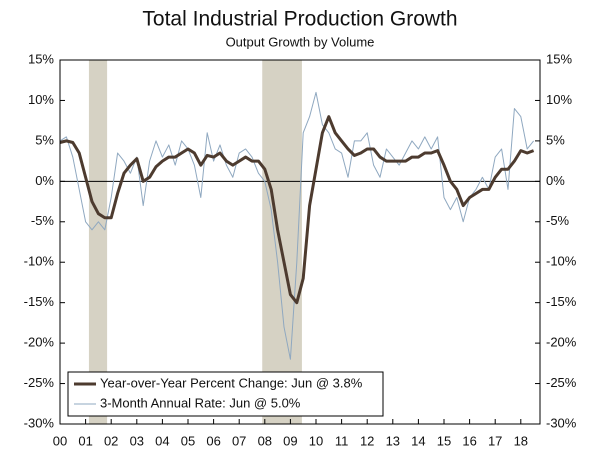 The width and height of the screenshot is (600, 452). Describe the element at coordinates (213, 440) in the screenshot. I see `x-tick-label: 06` at that location.